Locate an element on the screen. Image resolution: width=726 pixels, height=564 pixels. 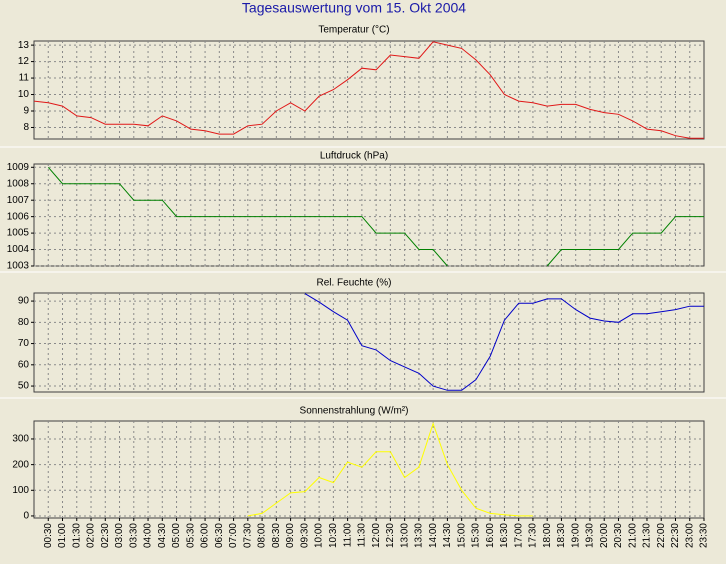
x-tick-label: 19:30 is located at coordinates (590, 535).